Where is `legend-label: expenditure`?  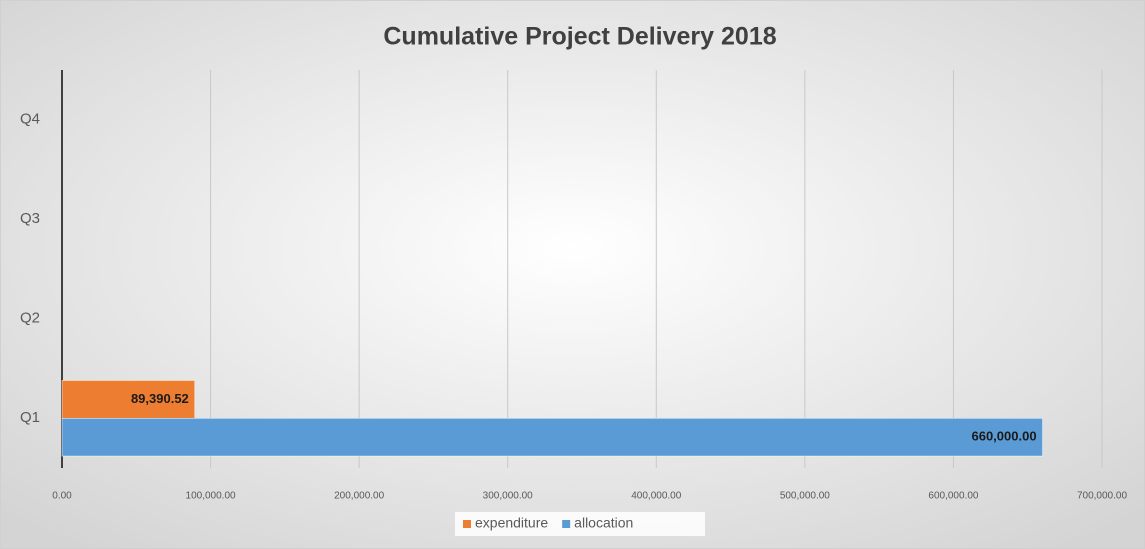
legend-label: expenditure is located at coordinates (511, 523).